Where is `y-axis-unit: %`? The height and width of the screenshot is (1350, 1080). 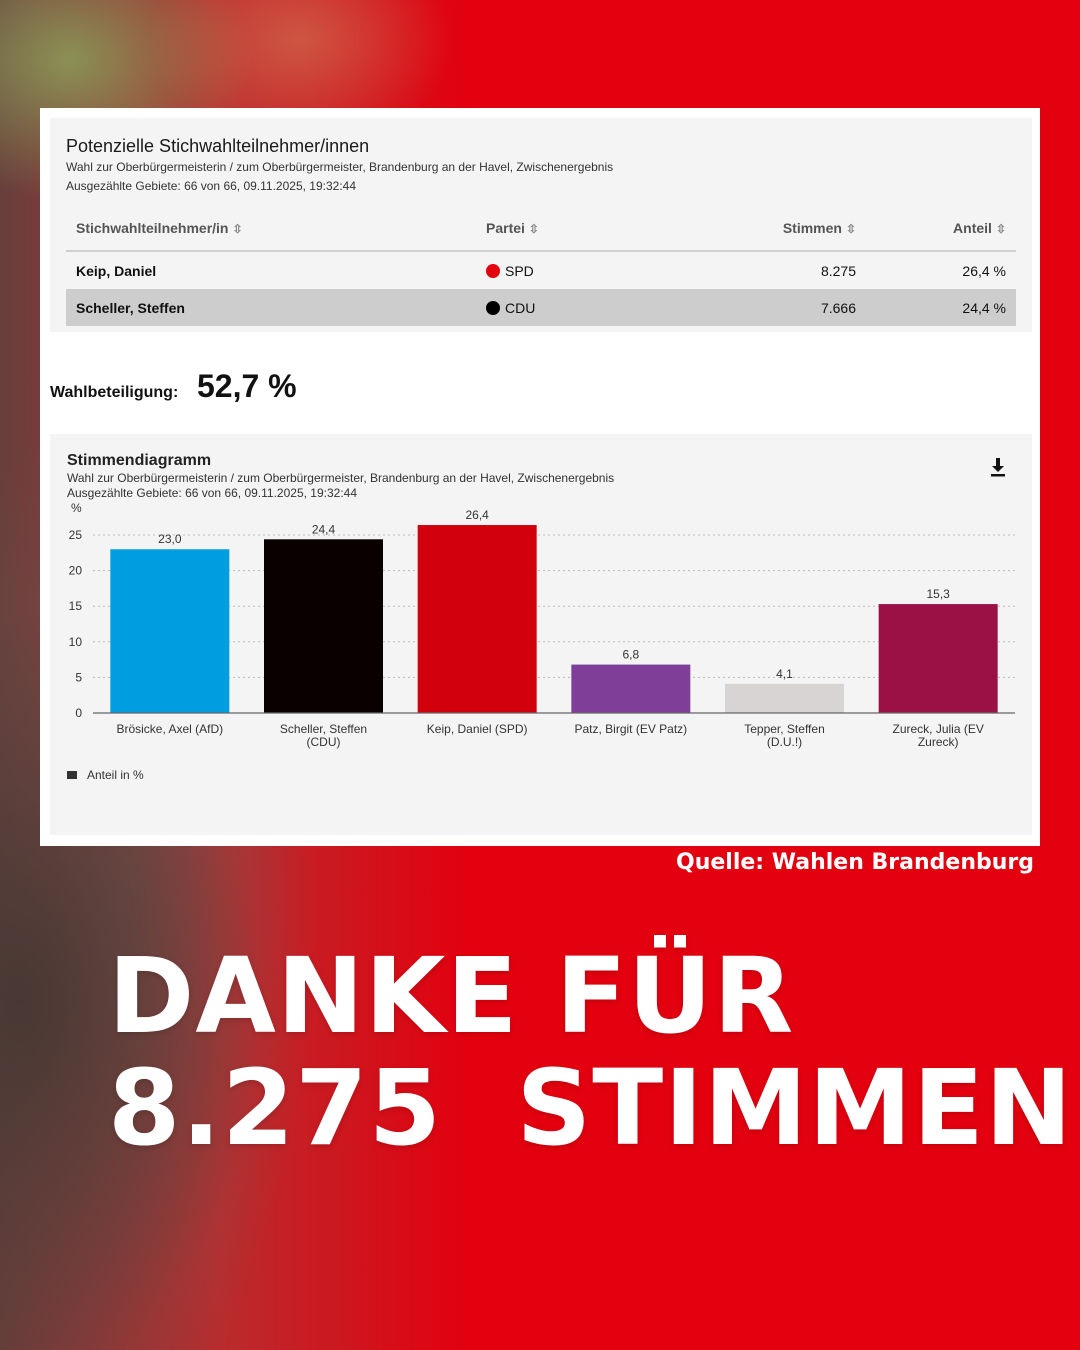
y-axis-unit: % is located at coordinates (76, 508).